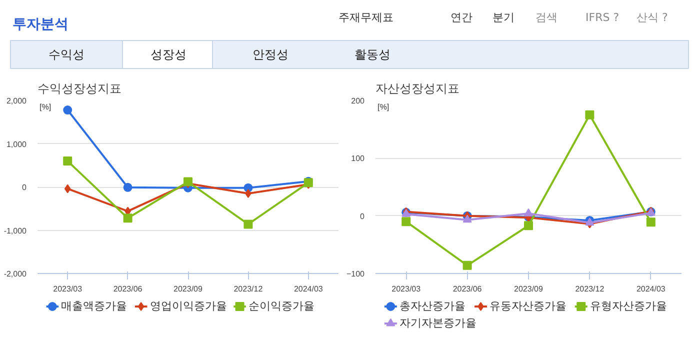  I want to click on legend-label: 유동자산증가율, so click(528, 306).